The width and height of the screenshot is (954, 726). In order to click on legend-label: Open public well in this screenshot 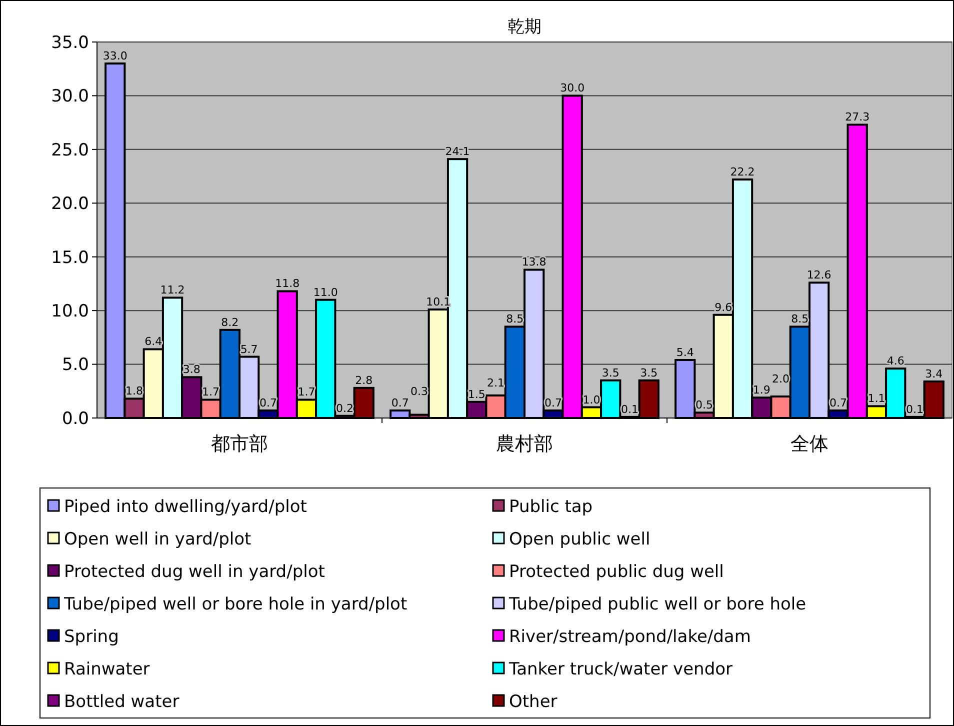, I will do `click(579, 539)`.